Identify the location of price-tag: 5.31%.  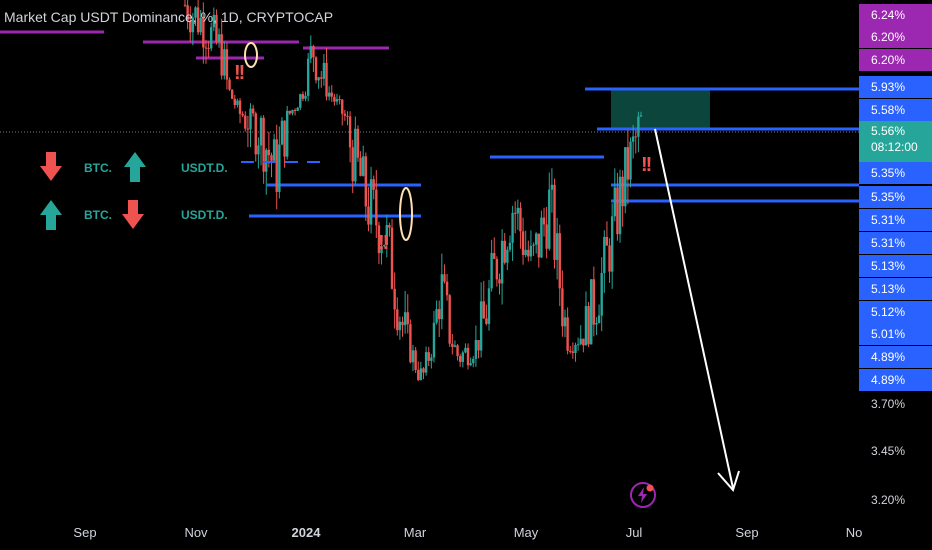
(895, 220).